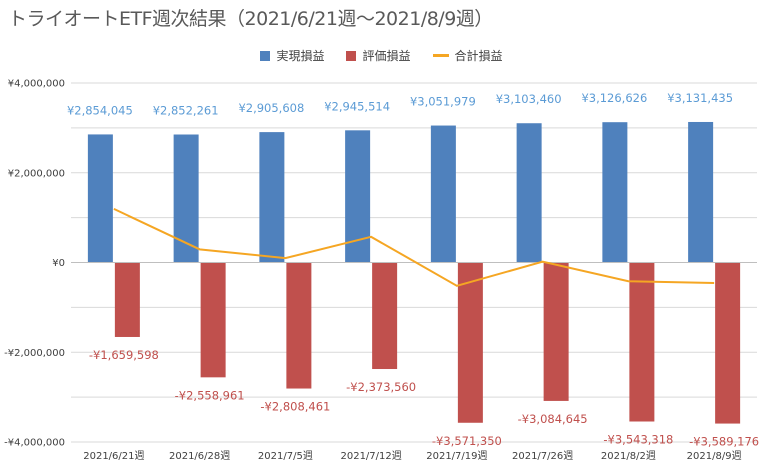 This screenshot has height=476, width=763. I want to click on legend-item-total: 合計損益, so click(467, 55).